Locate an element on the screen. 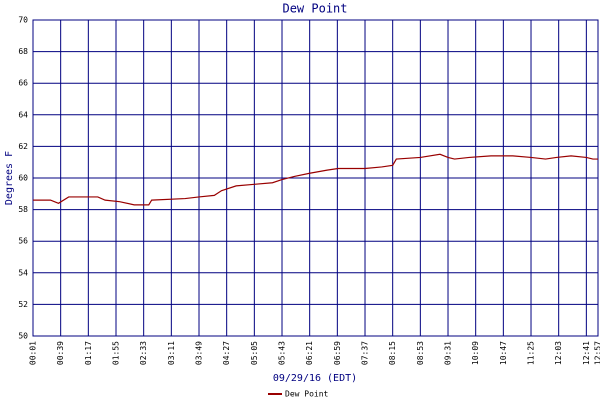 This screenshot has width=600, height=400. x-tick-label: 08:15 is located at coordinates (392, 353).